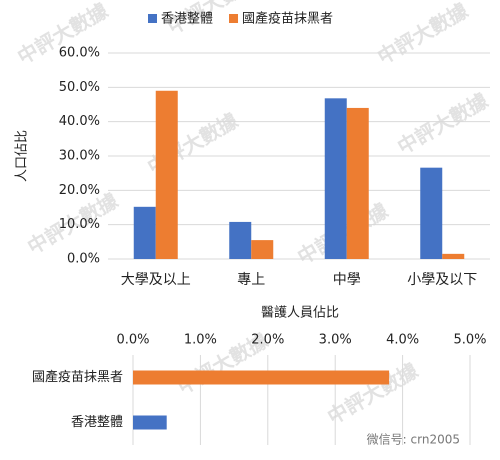 Image resolution: width=500 pixels, height=460 pixels. I want to click on x-tick-label: 5.0%, so click(469, 340).